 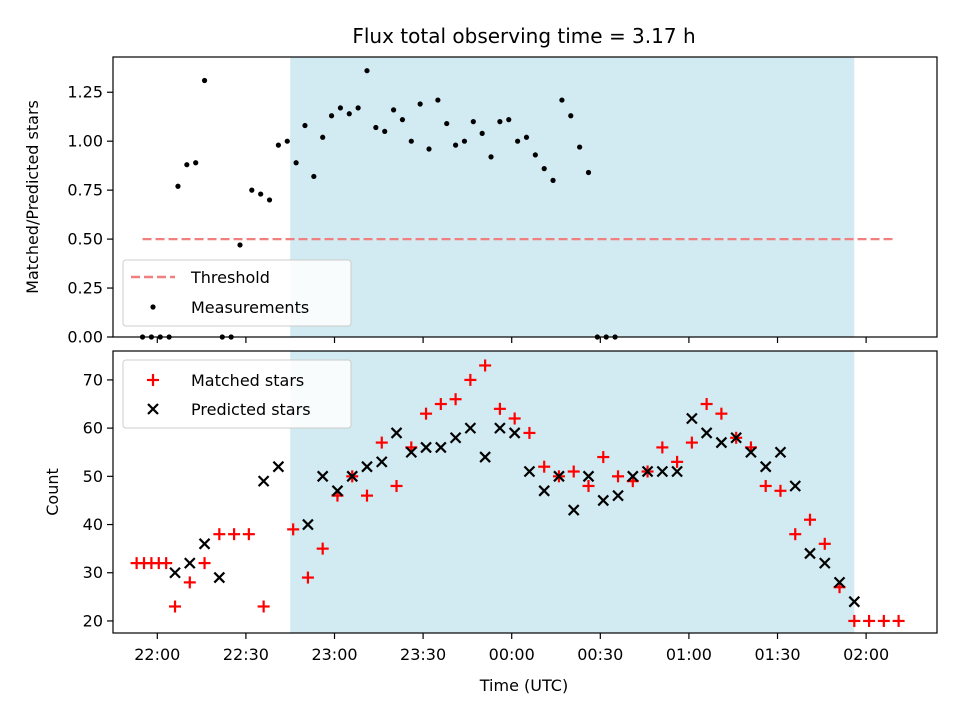 What do you see at coordinates (85, 190) in the screenshot?
I see `top-y-tick-label: 0.75` at bounding box center [85, 190].